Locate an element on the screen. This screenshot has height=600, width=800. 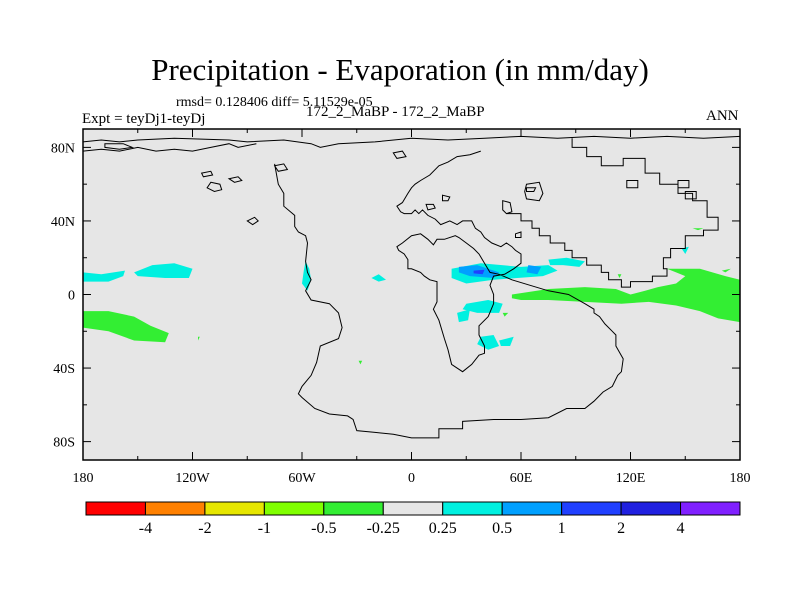
y-tick-label: 0 is located at coordinates (71, 296).